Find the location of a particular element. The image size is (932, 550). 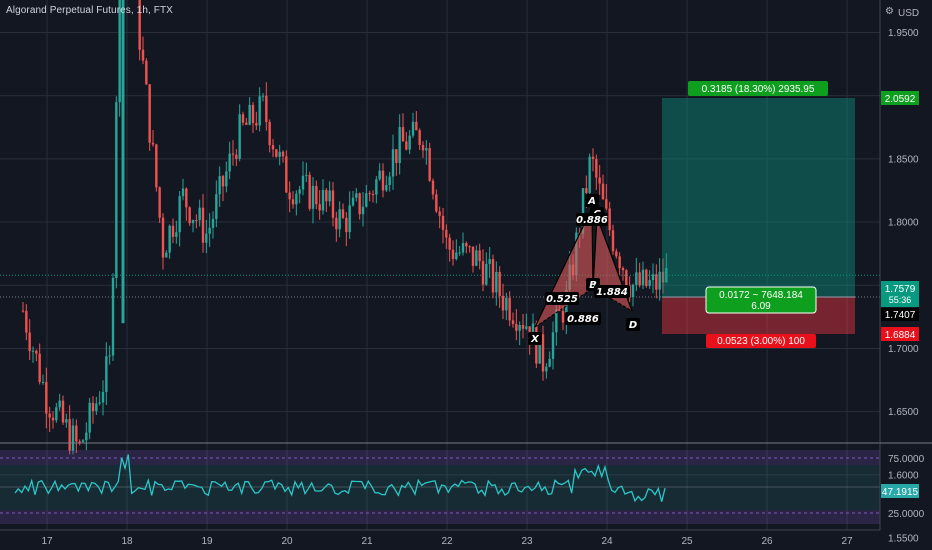

spike-candle-body is located at coordinates (123, 162).